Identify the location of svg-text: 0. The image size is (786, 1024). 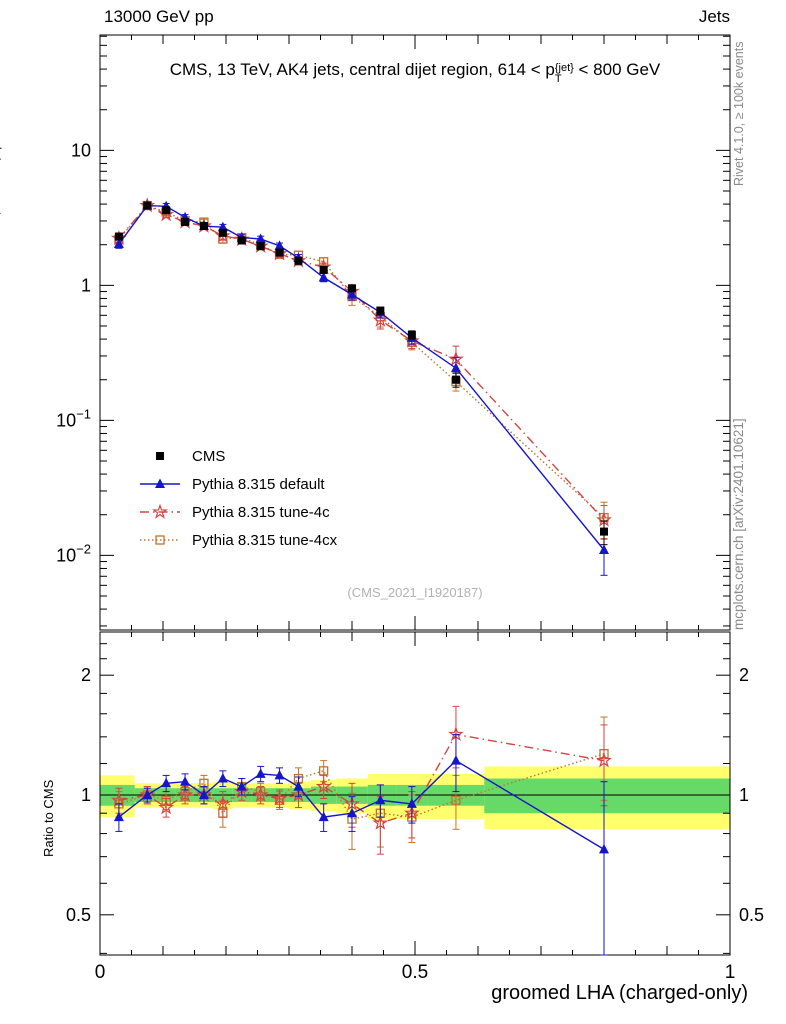
(100, 972).